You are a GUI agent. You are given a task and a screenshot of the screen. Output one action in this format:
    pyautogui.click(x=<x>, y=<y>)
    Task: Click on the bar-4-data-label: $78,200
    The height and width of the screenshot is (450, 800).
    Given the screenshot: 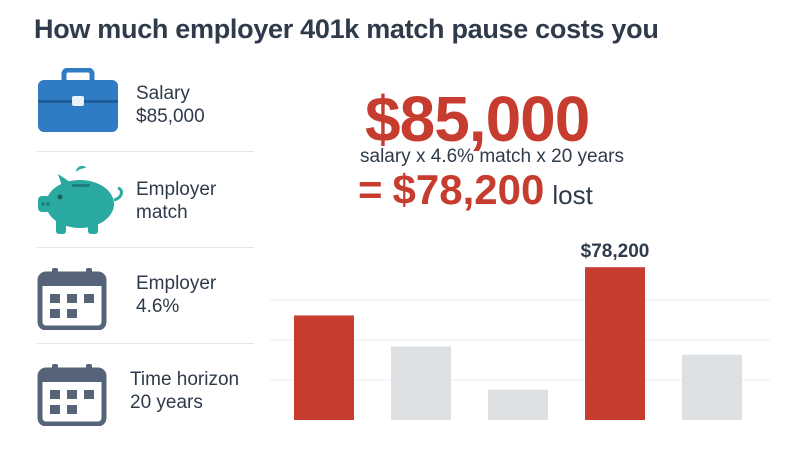 What is the action you would take?
    pyautogui.click(x=615, y=251)
    